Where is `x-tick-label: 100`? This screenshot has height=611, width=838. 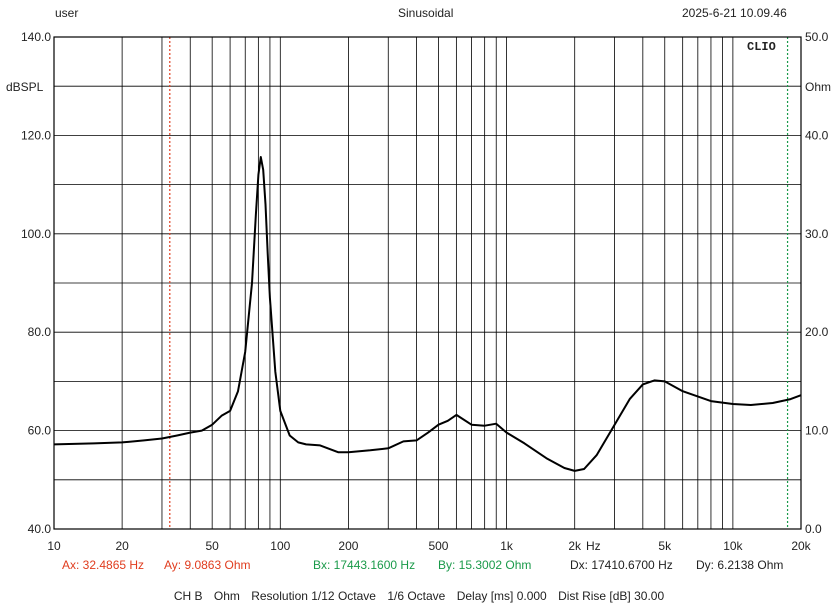
x-tick-label: 100 is located at coordinates (280, 546).